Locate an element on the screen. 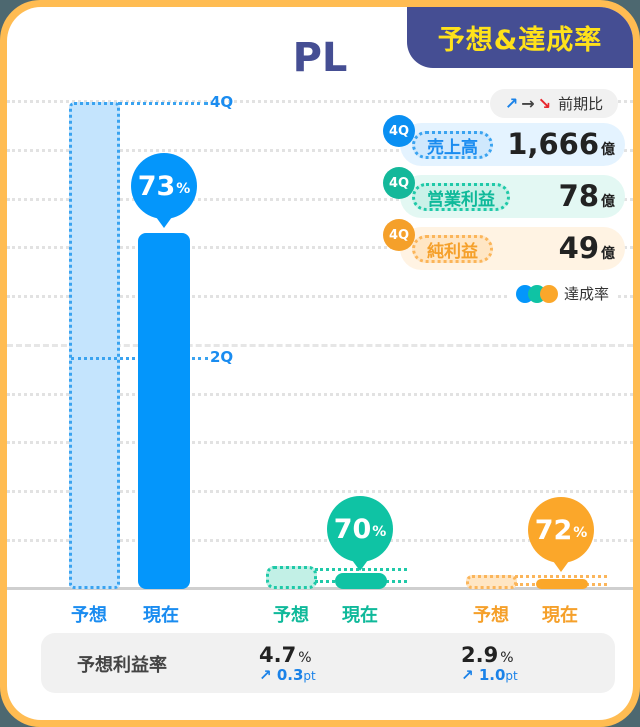 The height and width of the screenshot is (727, 640). forecast-margin-label: 予想利益率 is located at coordinates (122, 665).